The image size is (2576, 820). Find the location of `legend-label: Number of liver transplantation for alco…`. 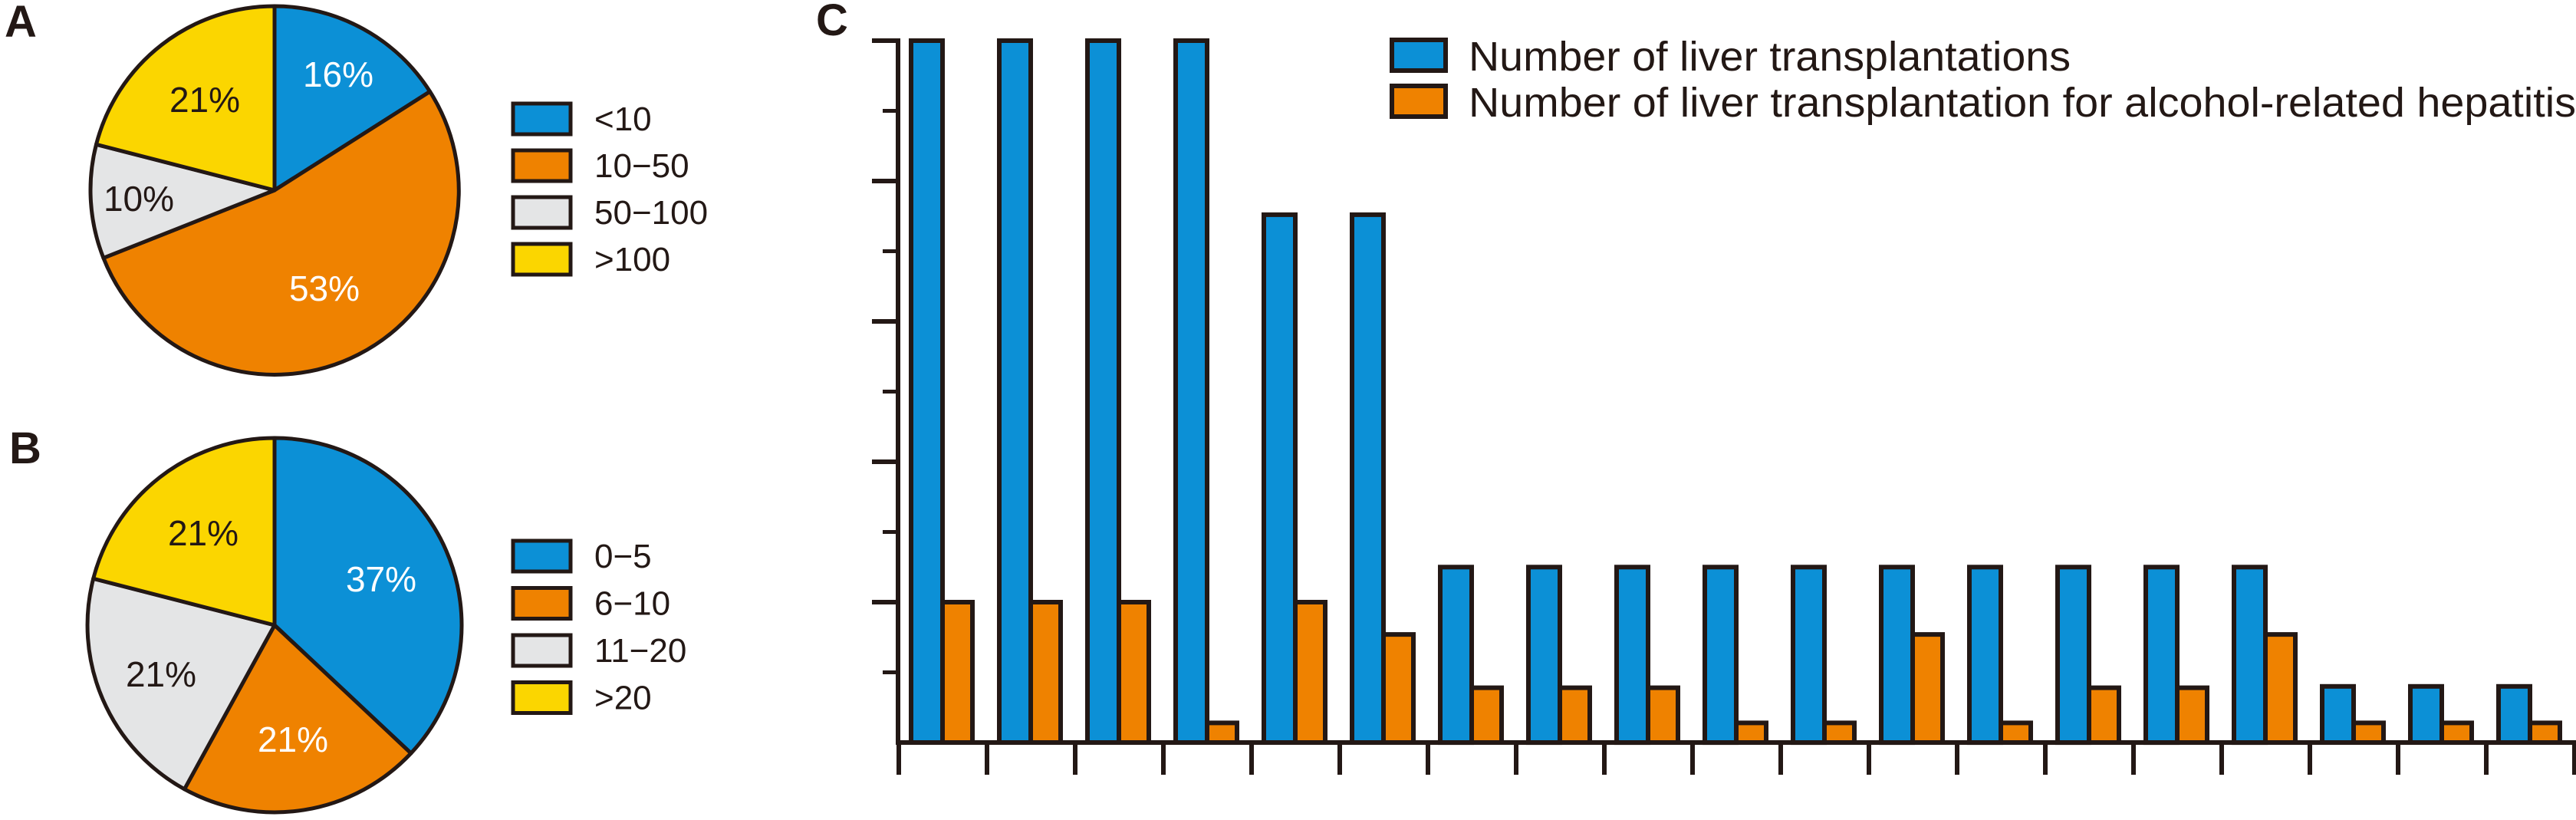

legend-label: Number of liver transplantation for alco… is located at coordinates (2022, 103).